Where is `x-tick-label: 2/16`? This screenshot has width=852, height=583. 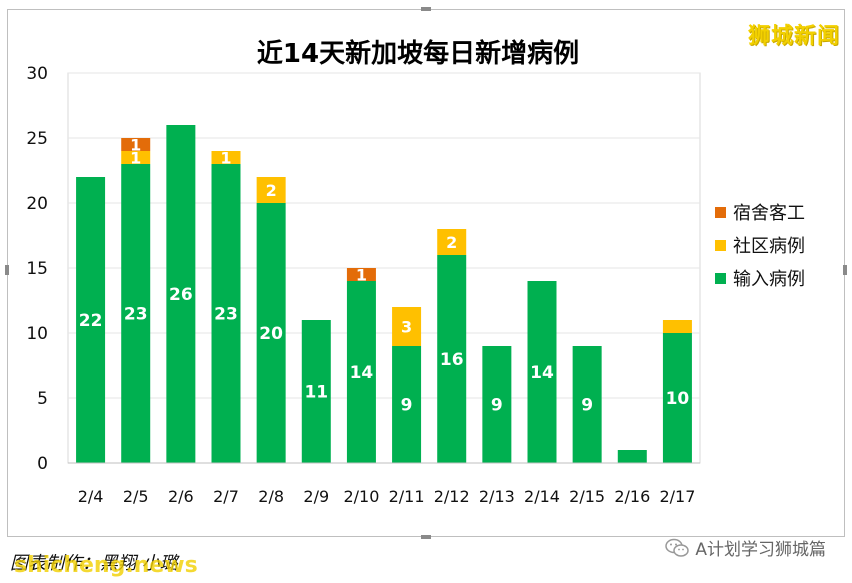
x-tick-label: 2/16 is located at coordinates (632, 496).